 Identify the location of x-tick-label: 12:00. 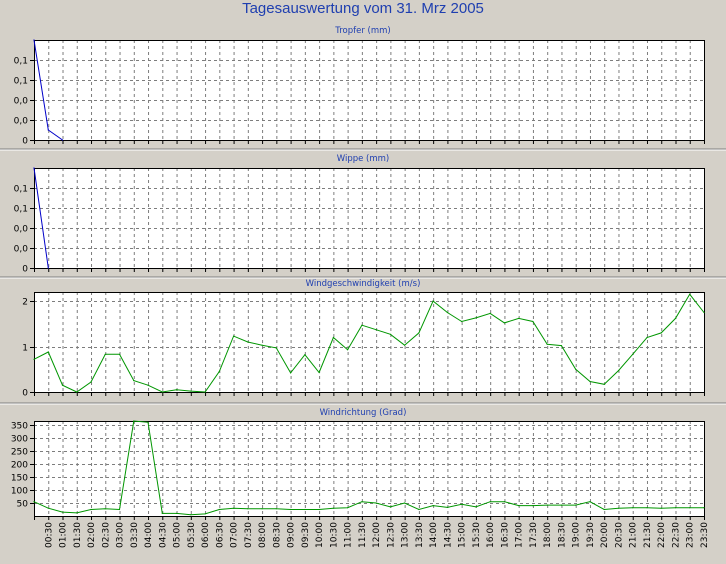
(377, 535).